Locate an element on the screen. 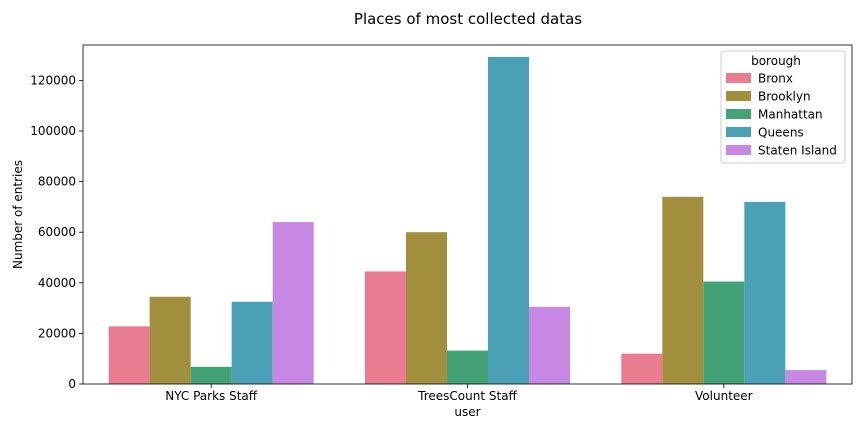  x-tick-label: NYC Parks Staff is located at coordinates (211, 396).